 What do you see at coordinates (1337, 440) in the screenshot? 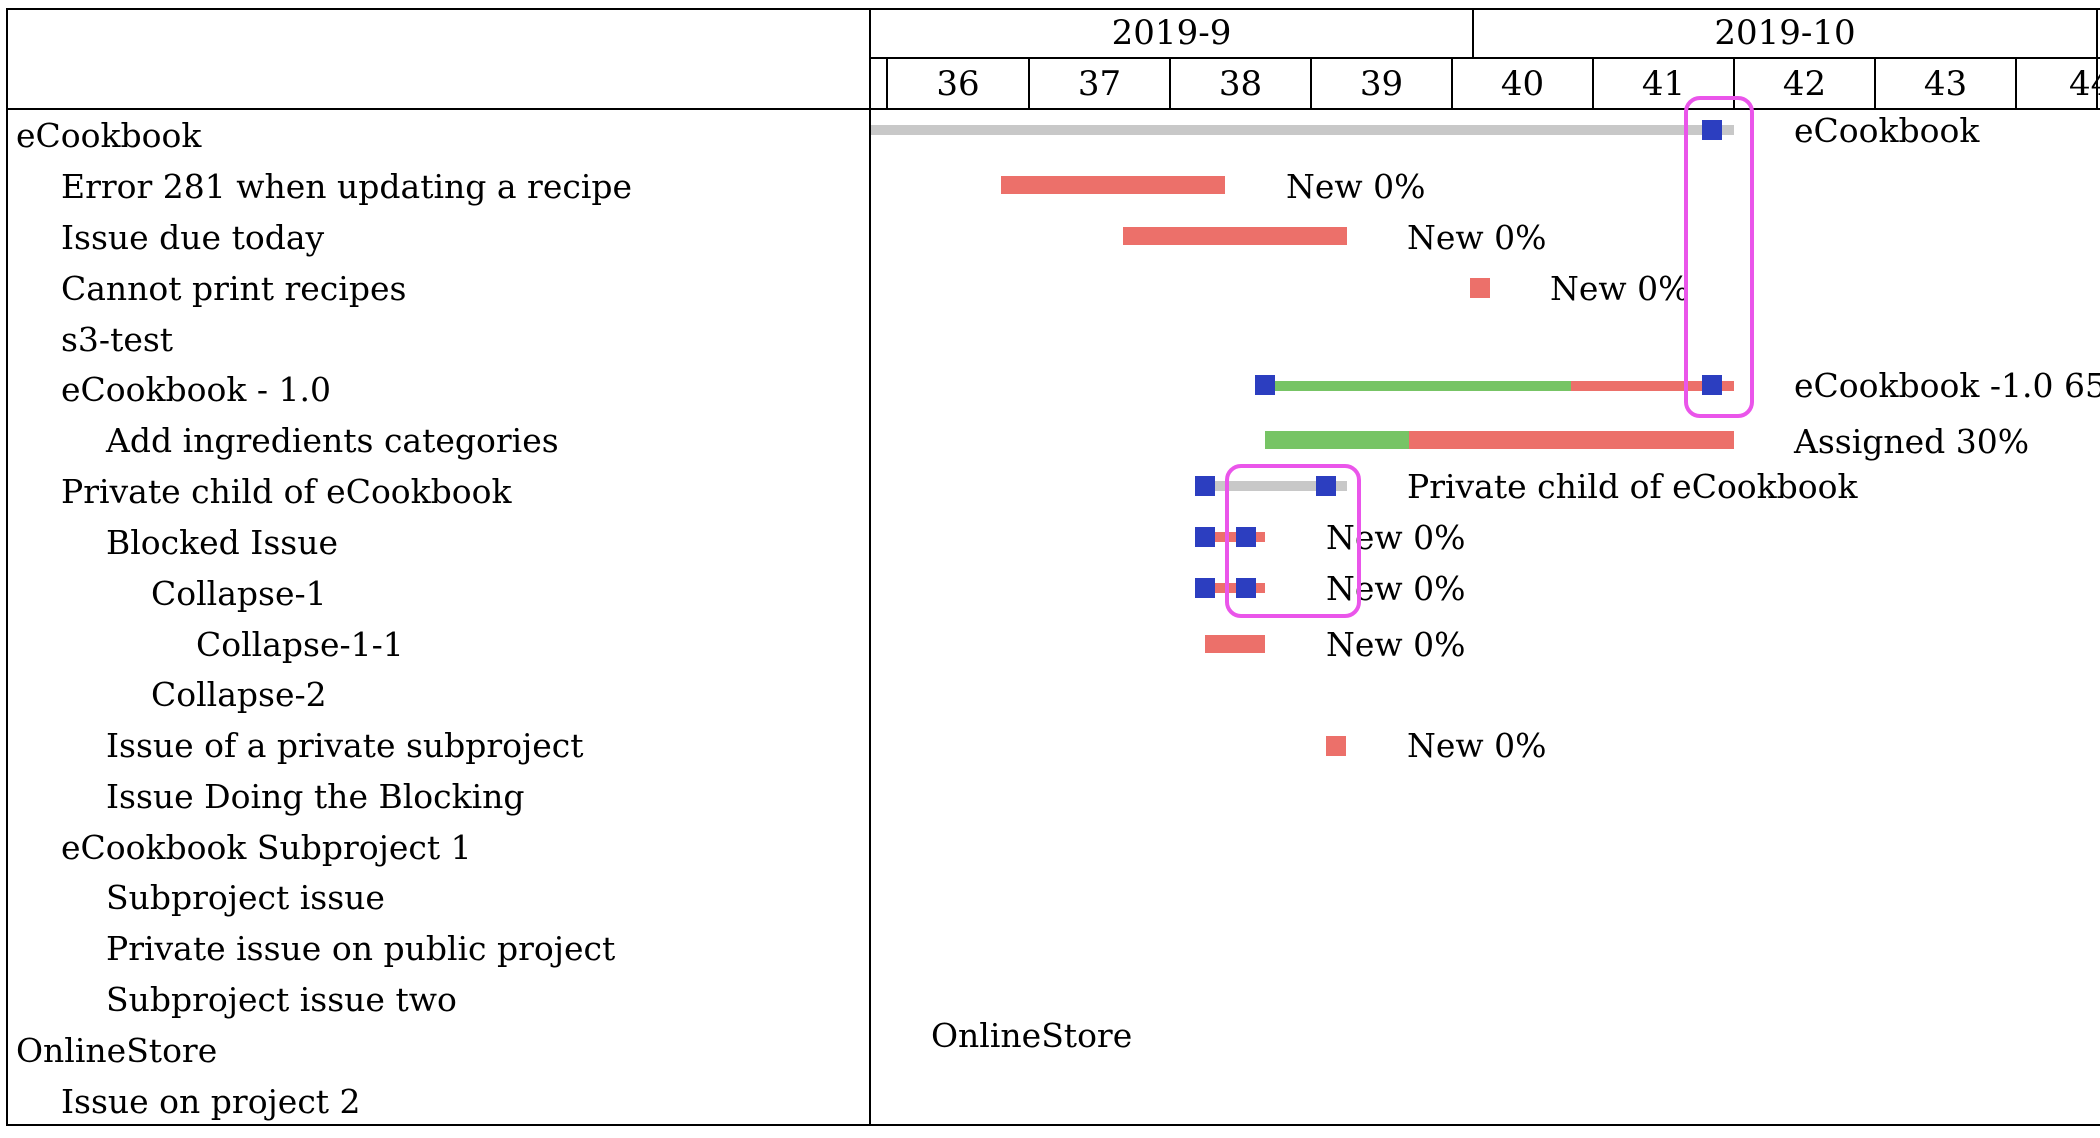
I see `issue-bar-done` at bounding box center [1337, 440].